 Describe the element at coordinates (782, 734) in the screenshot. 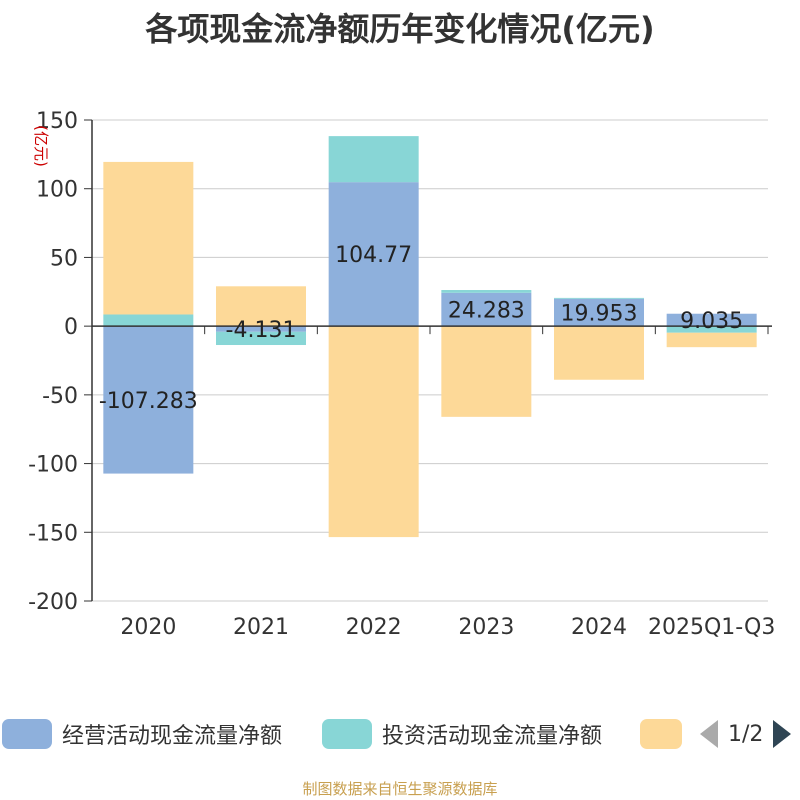

I see `next-page-icon` at that location.